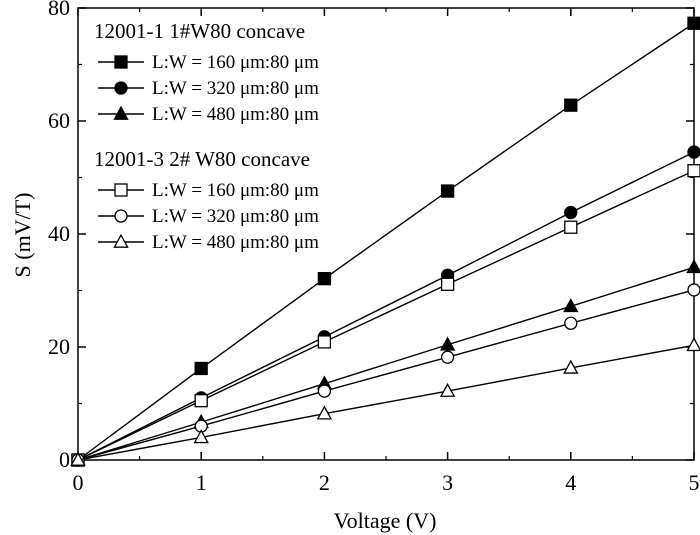 Image resolution: width=700 pixels, height=535 pixels. I want to click on legend-title: 12001-1 1#W80 concave, so click(199, 31).